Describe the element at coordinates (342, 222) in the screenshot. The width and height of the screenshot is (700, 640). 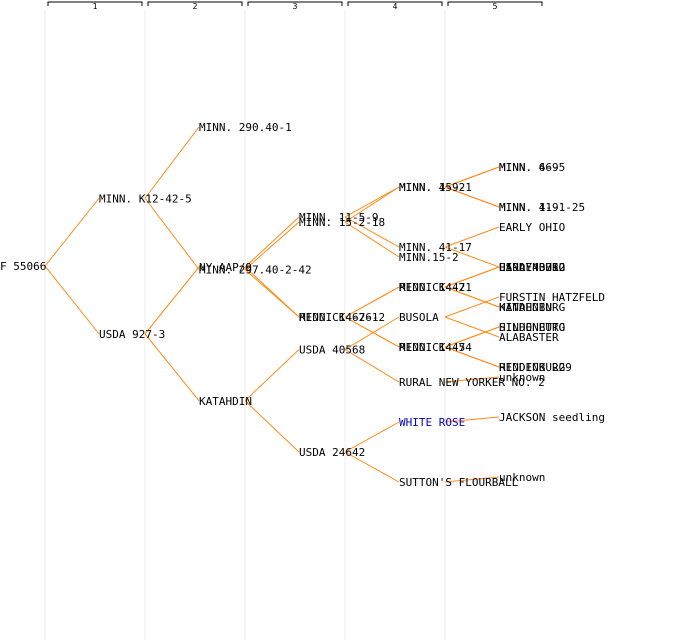
I see `pedigree-node-label: MINN. 15-2-18` at that location.